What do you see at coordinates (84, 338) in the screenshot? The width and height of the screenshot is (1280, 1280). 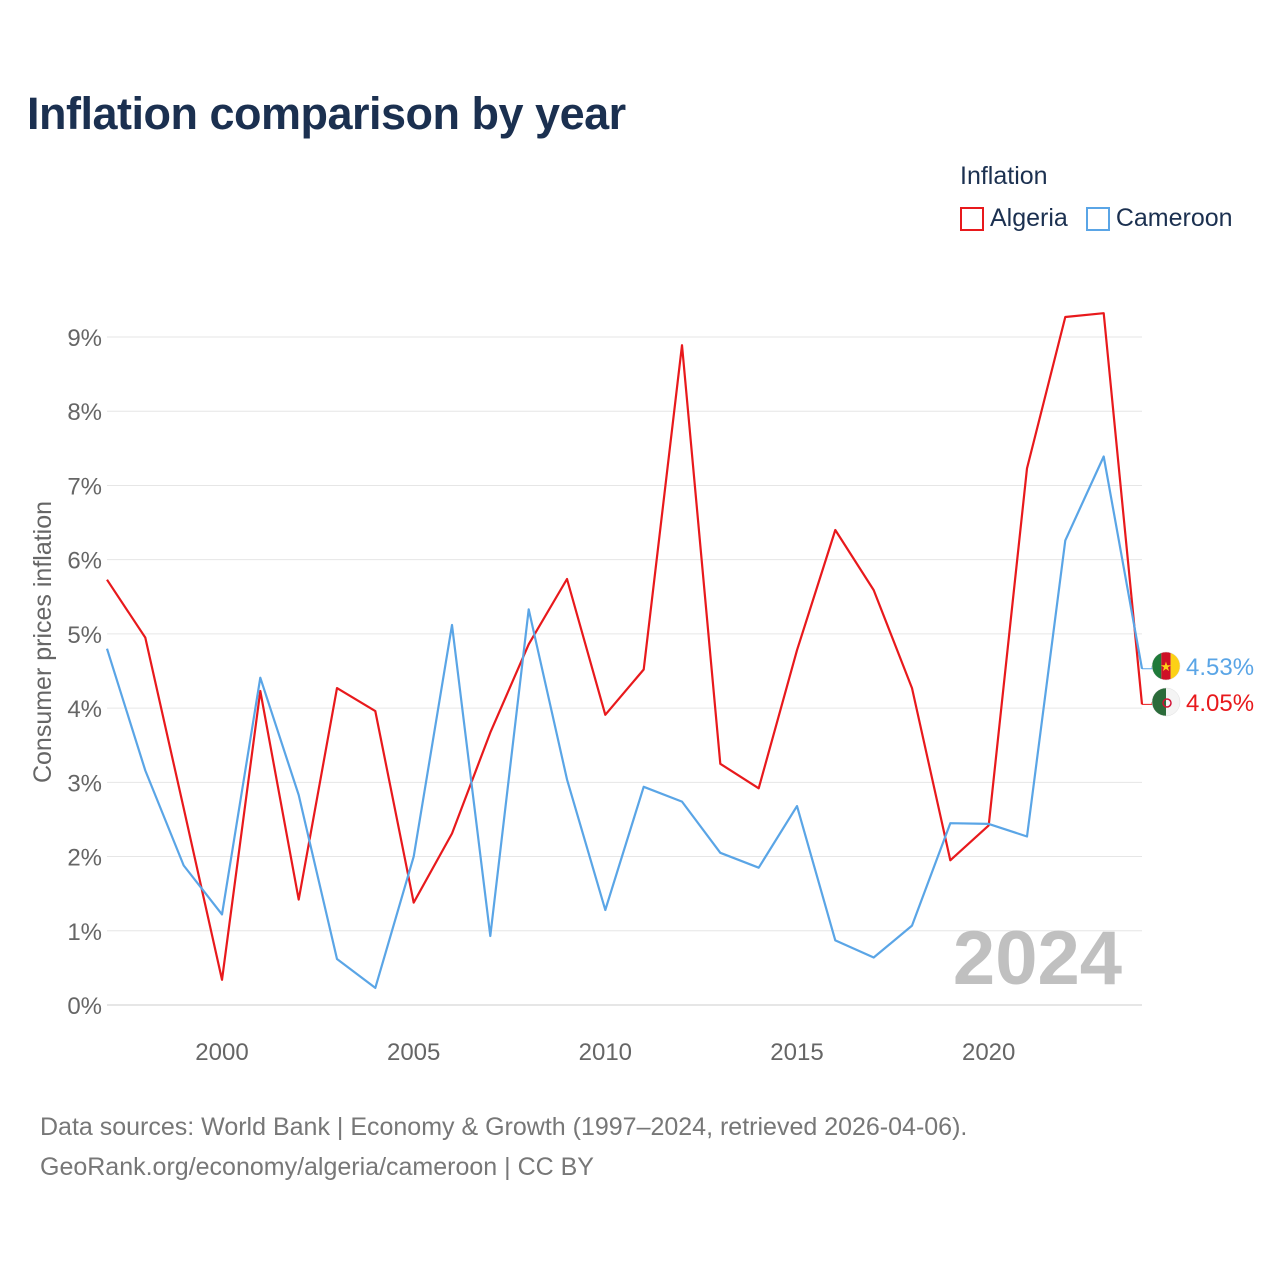 I see `y-tick-label: 9%` at bounding box center [84, 338].